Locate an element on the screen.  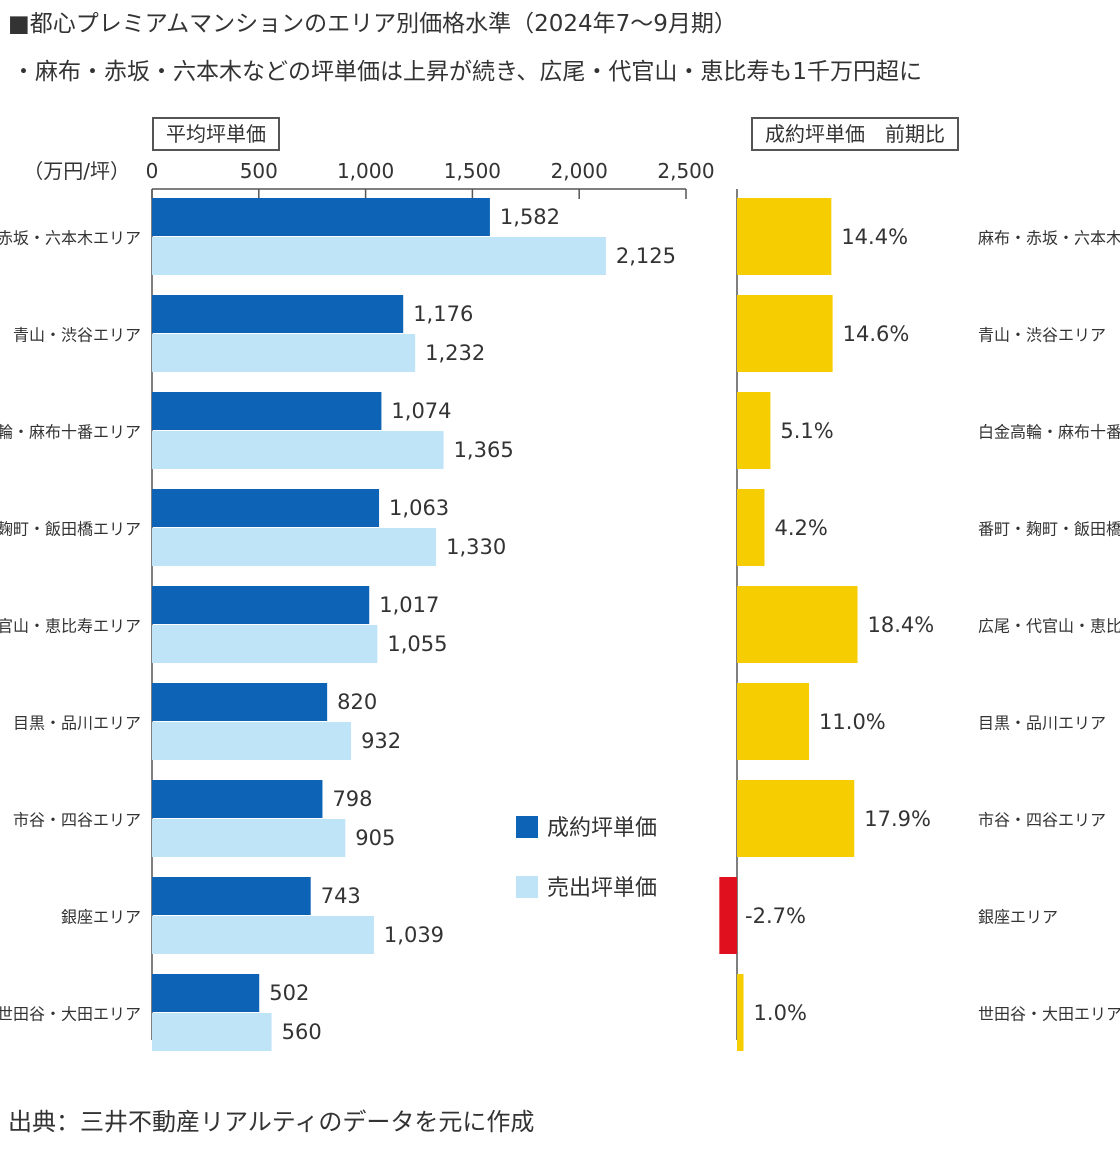
category-label-left: 銀座エリア is located at coordinates (101, 917).